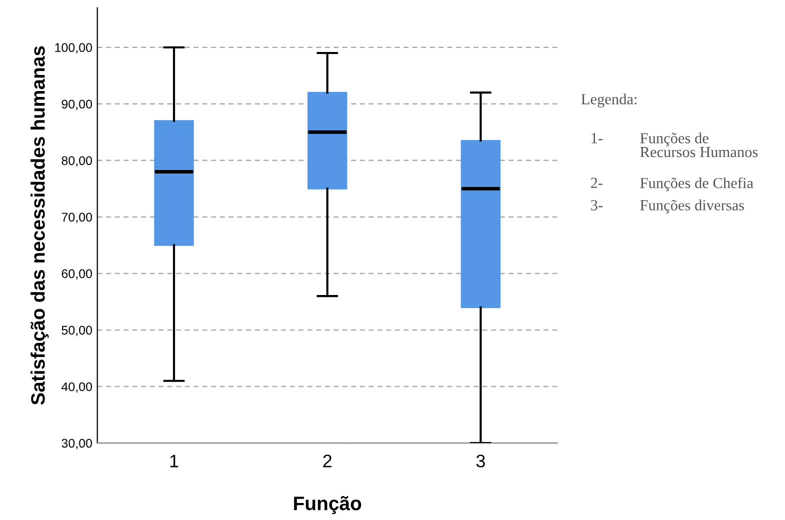 The image size is (785, 520). Describe the element at coordinates (77, 218) in the screenshot. I see `y-tick-label: 70,00` at that location.